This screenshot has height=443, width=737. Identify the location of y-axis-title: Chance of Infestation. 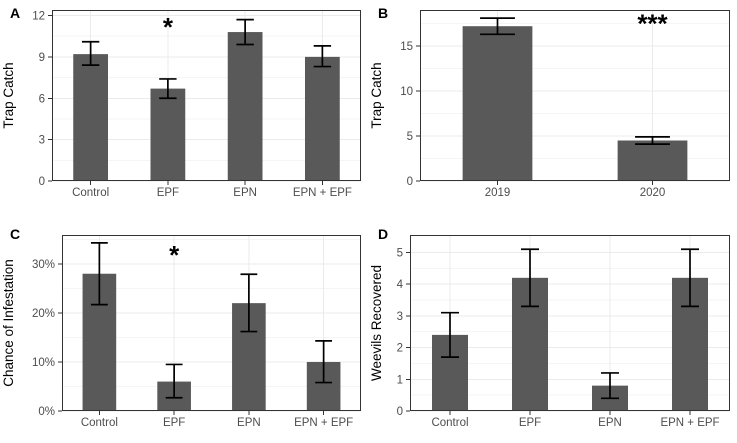
(8, 323).